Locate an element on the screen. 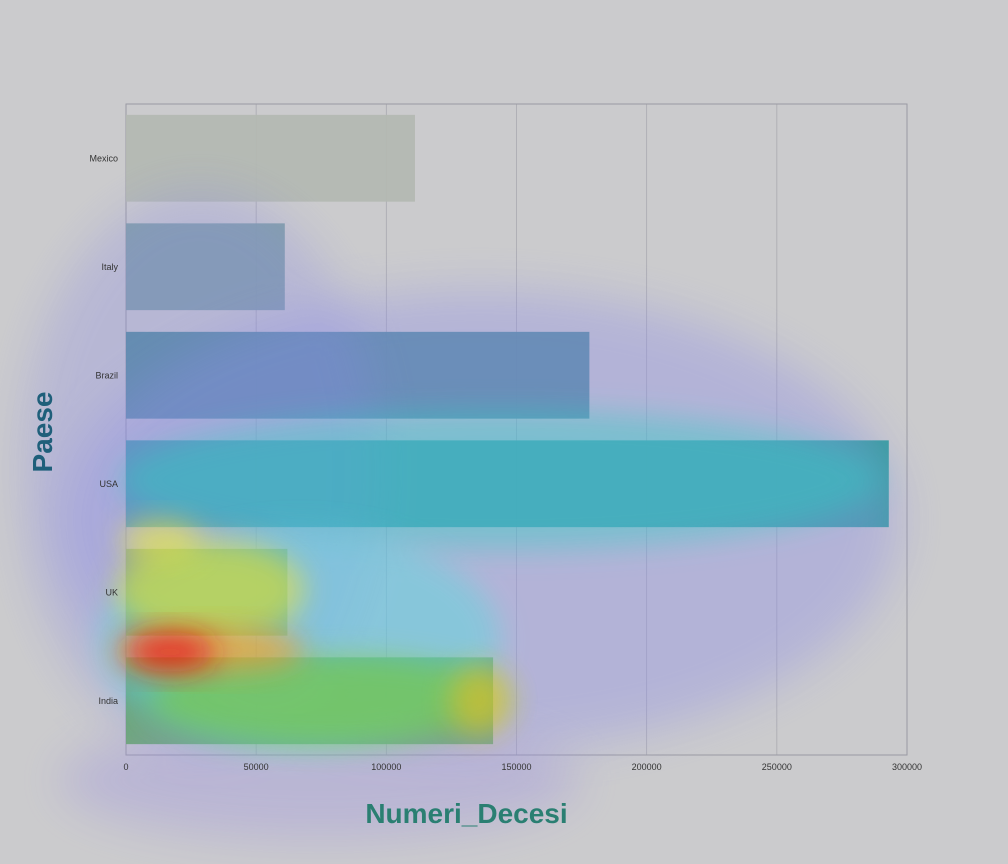 The width and height of the screenshot is (1008, 864). x-tick-label-3: 150000 is located at coordinates (516, 767).